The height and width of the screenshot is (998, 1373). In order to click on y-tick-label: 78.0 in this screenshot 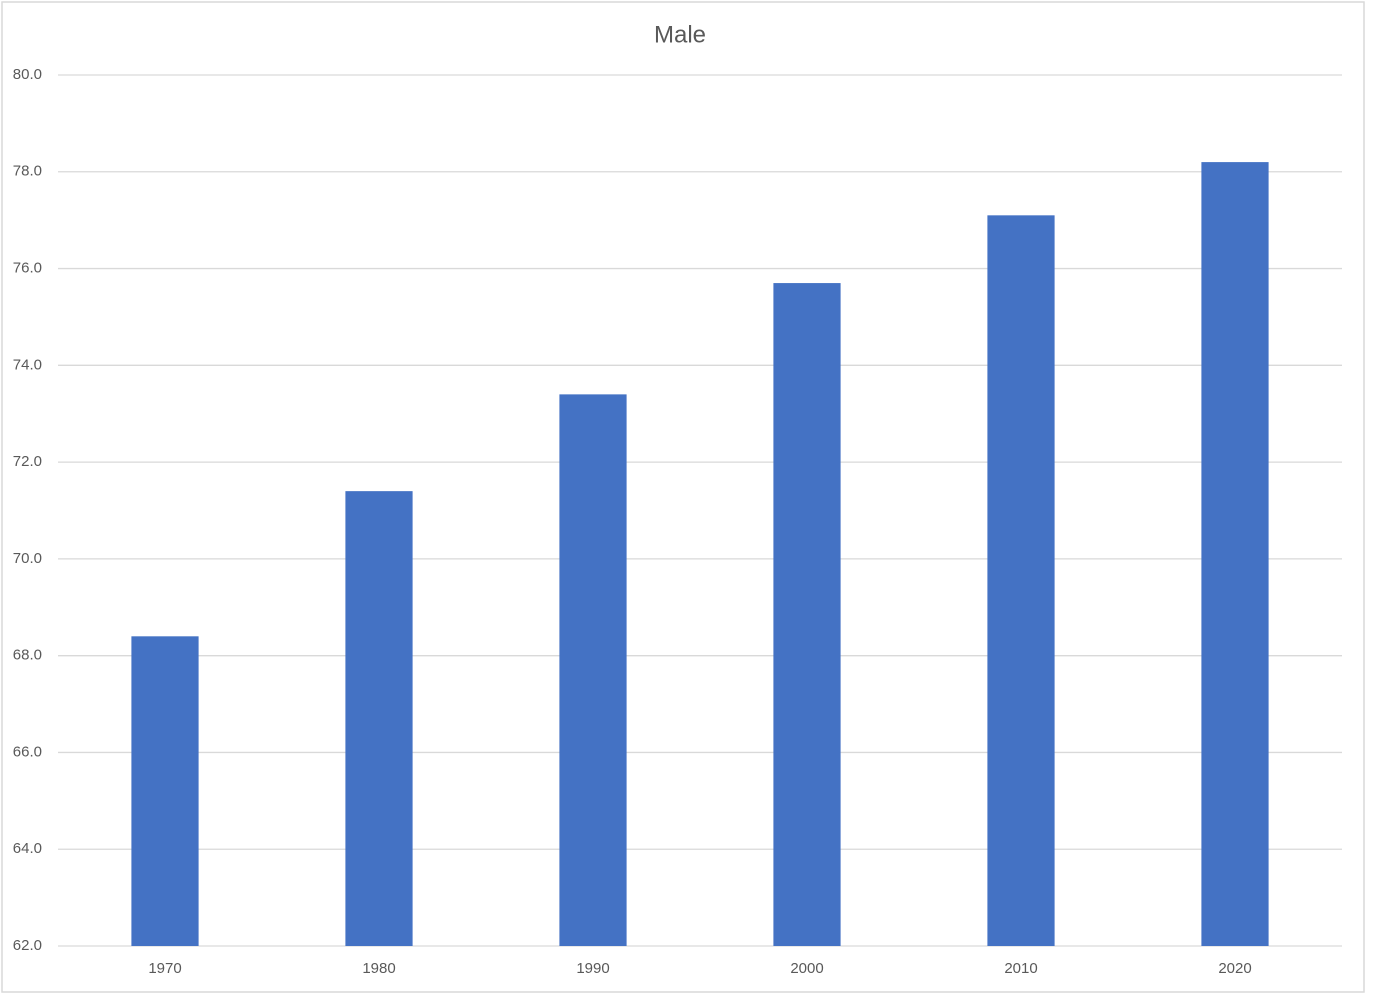, I will do `click(27, 171)`.